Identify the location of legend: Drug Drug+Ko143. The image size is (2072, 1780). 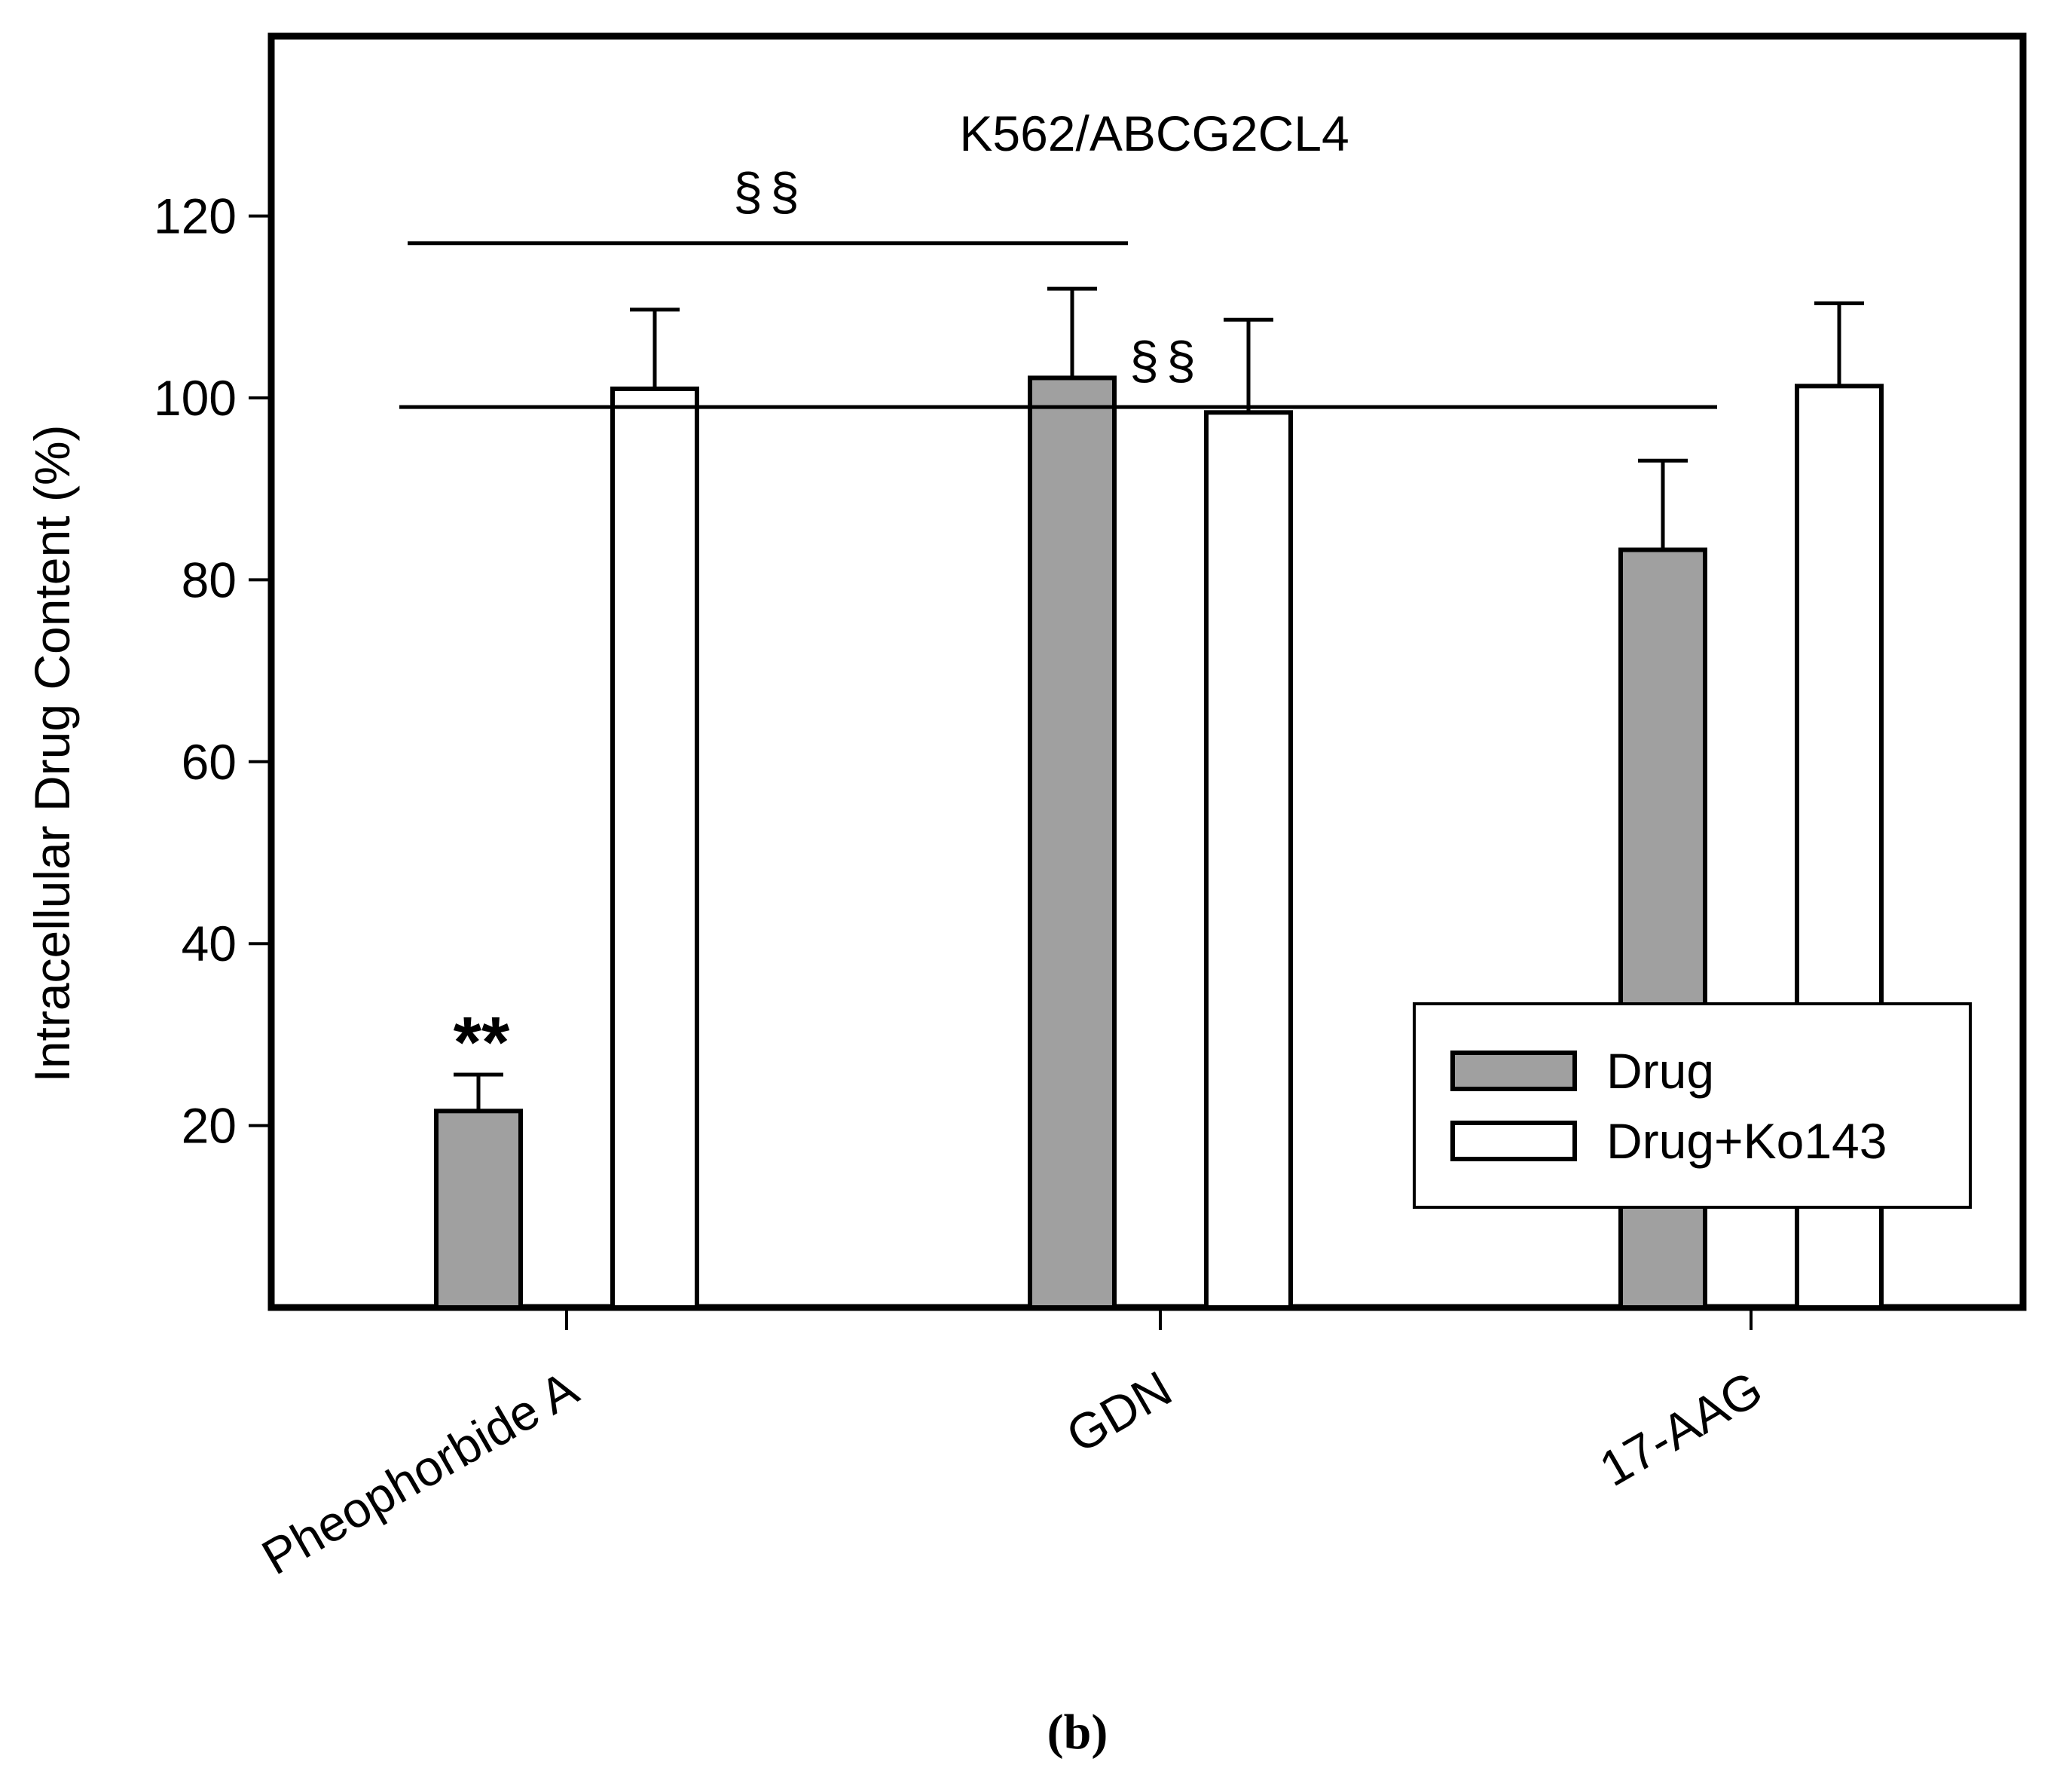
(1692, 1105).